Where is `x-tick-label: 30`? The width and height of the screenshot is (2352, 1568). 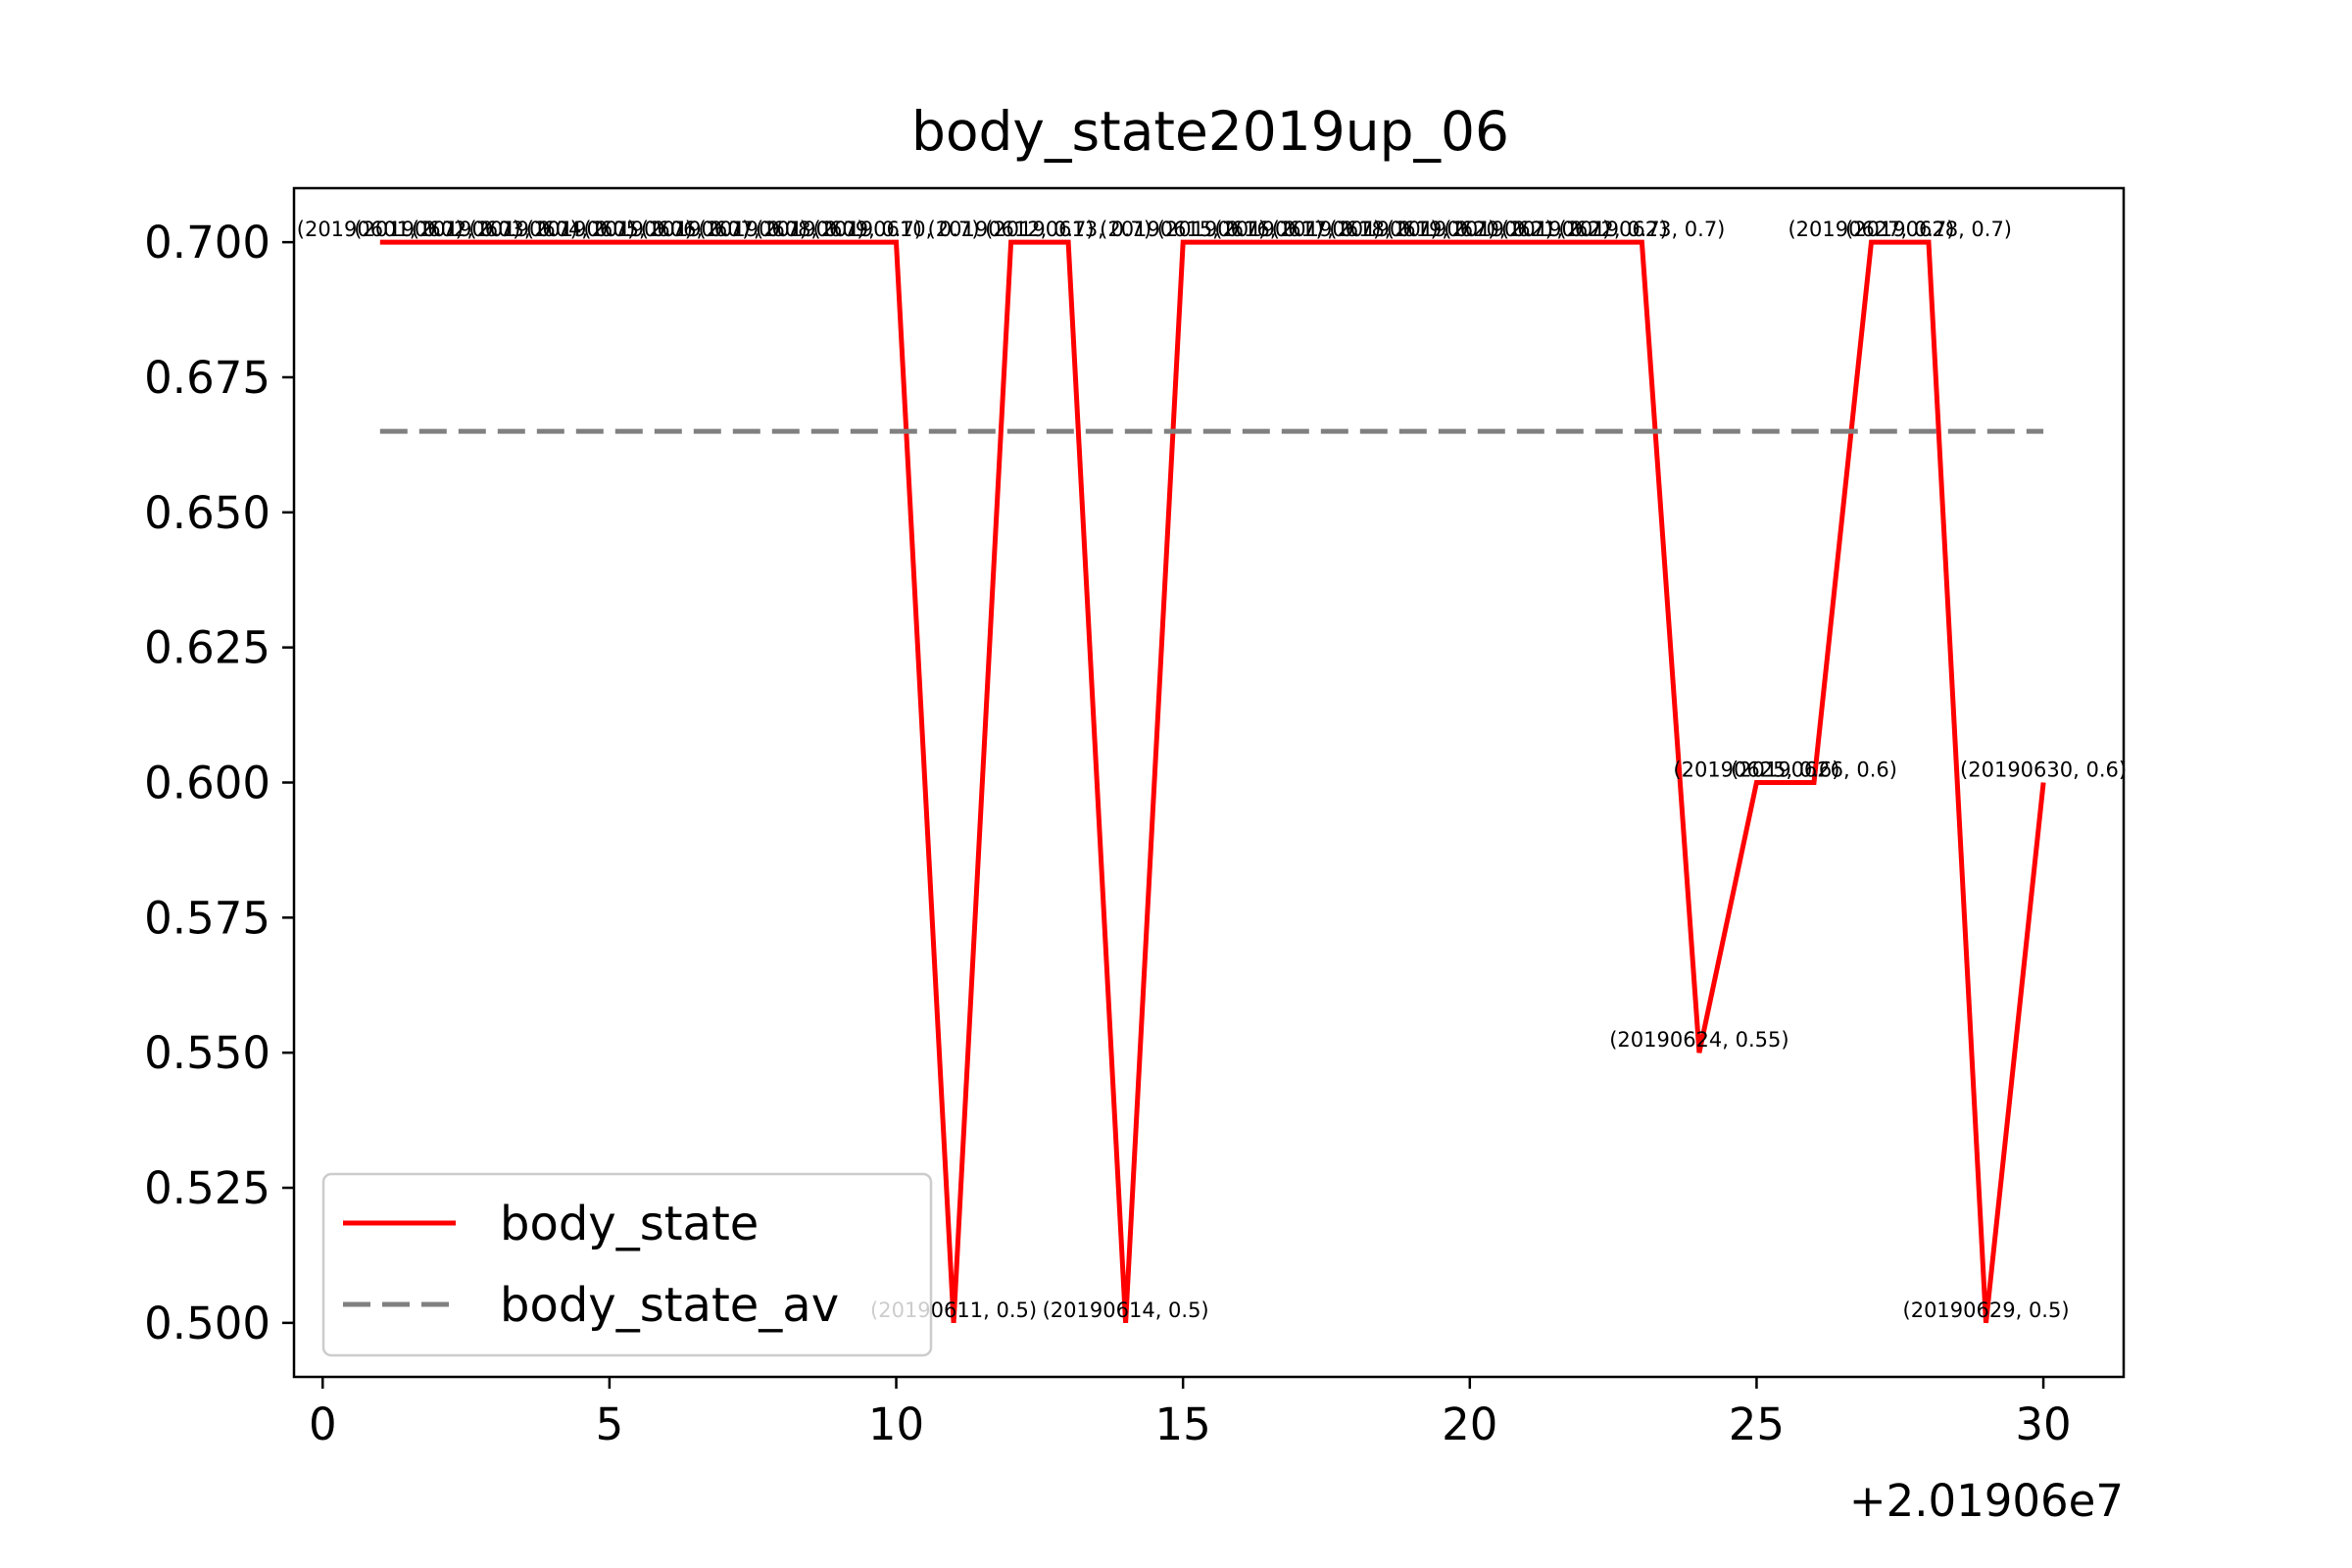
x-tick-label: 30 is located at coordinates (2043, 1424).